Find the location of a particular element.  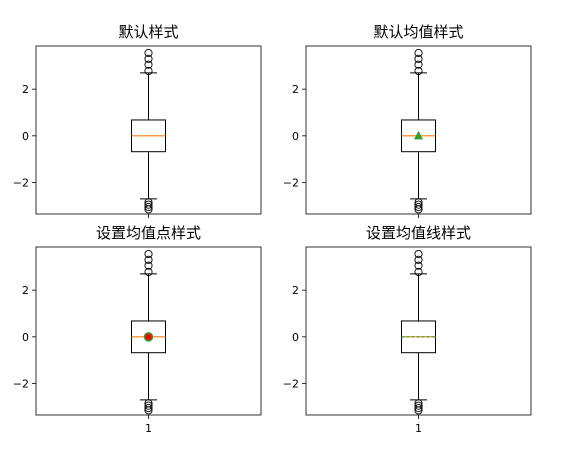

subplot-title: 设置均值点样式 is located at coordinates (148, 233).